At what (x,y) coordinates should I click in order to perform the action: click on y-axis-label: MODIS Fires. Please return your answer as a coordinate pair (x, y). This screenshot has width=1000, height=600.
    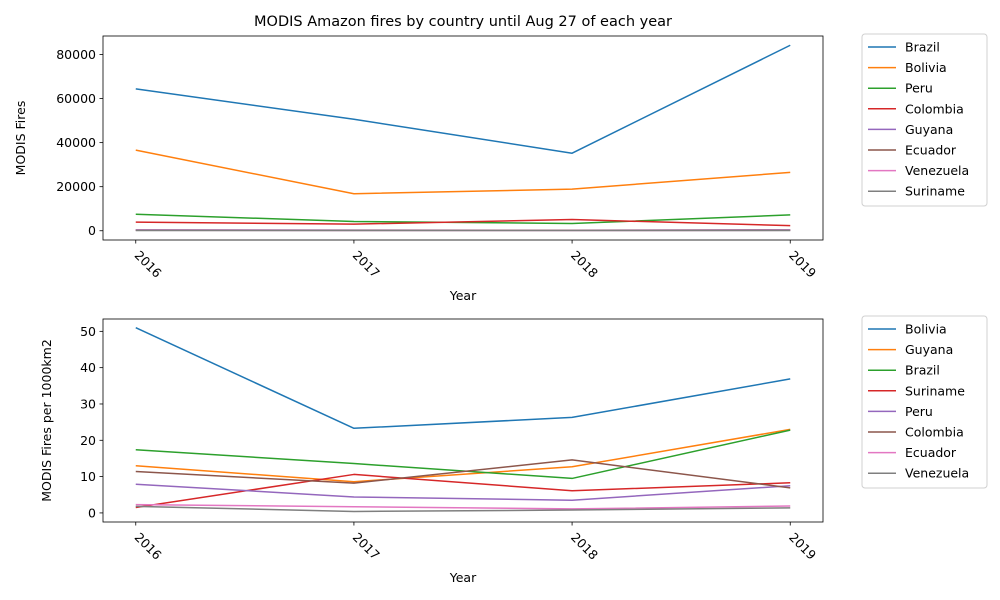
    Looking at the image, I should click on (20, 138).